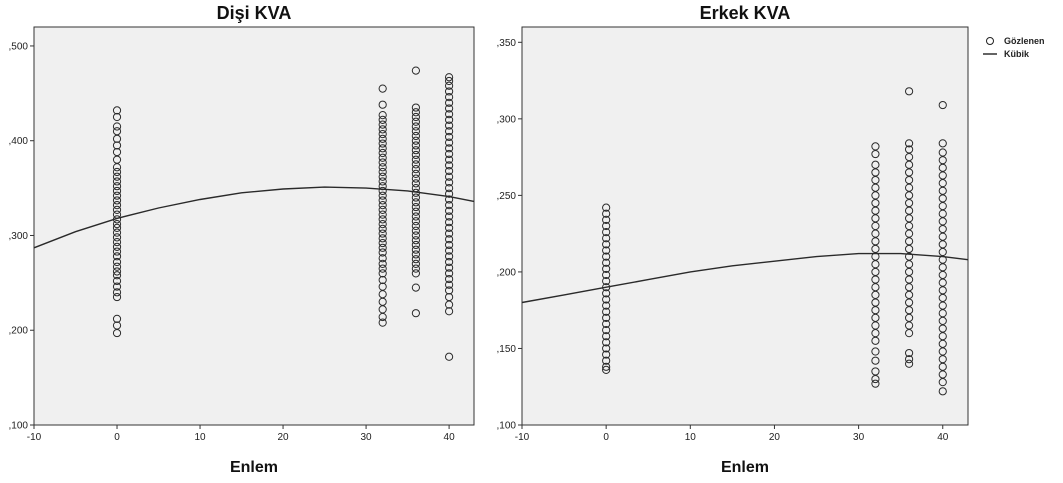 This screenshot has width=1063, height=483. What do you see at coordinates (283, 437) in the screenshot?
I see `x-tick-label: 20` at bounding box center [283, 437].